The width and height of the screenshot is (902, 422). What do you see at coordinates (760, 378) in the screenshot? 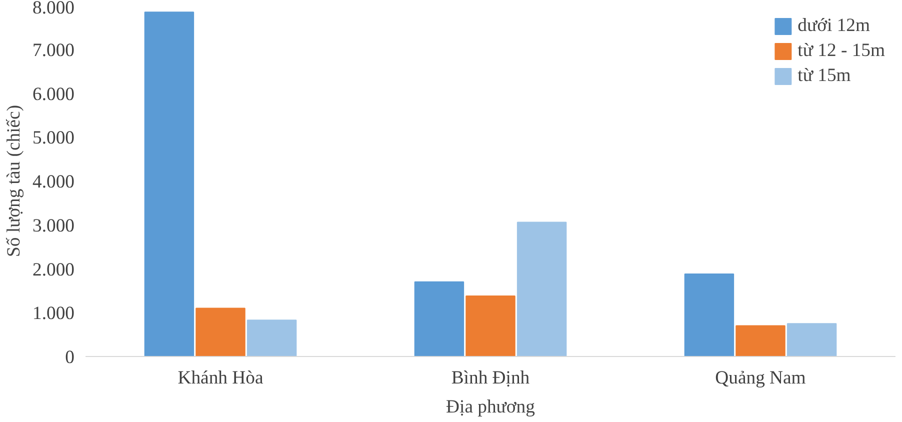
I see `x-tick-label: Quảng Nam` at bounding box center [760, 378].